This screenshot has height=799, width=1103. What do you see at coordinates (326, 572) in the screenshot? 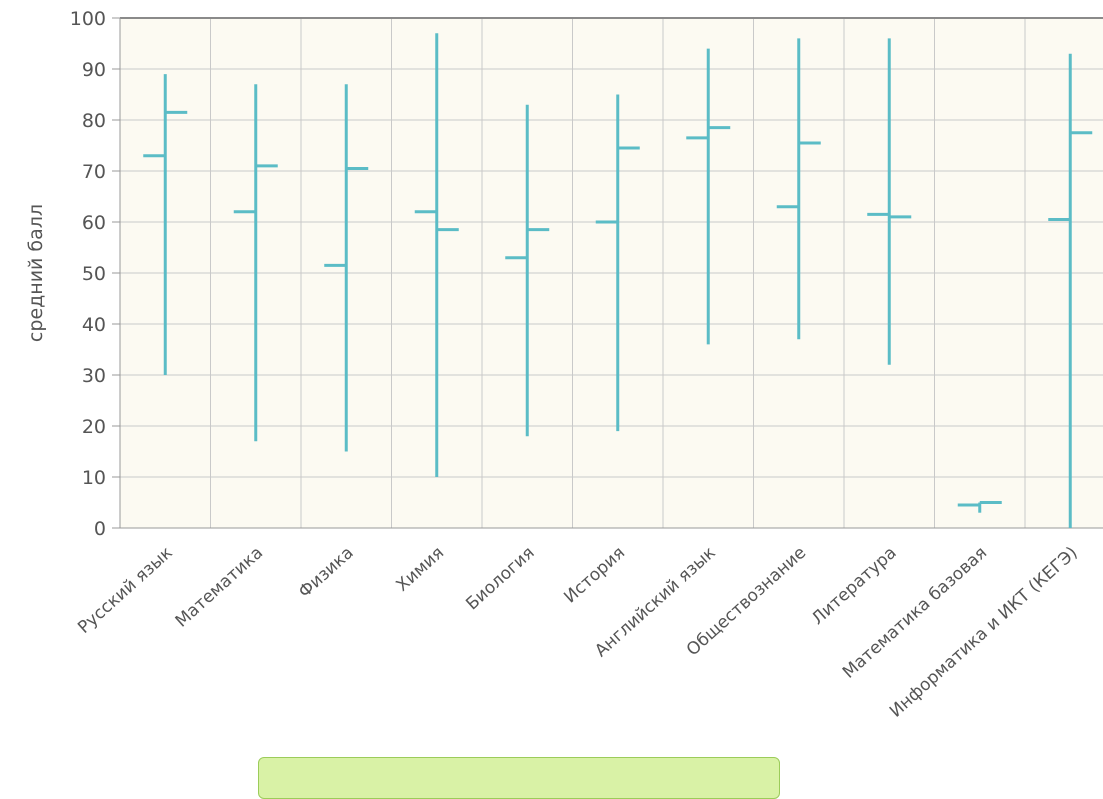
I see `x-tick-label: Физика` at bounding box center [326, 572].